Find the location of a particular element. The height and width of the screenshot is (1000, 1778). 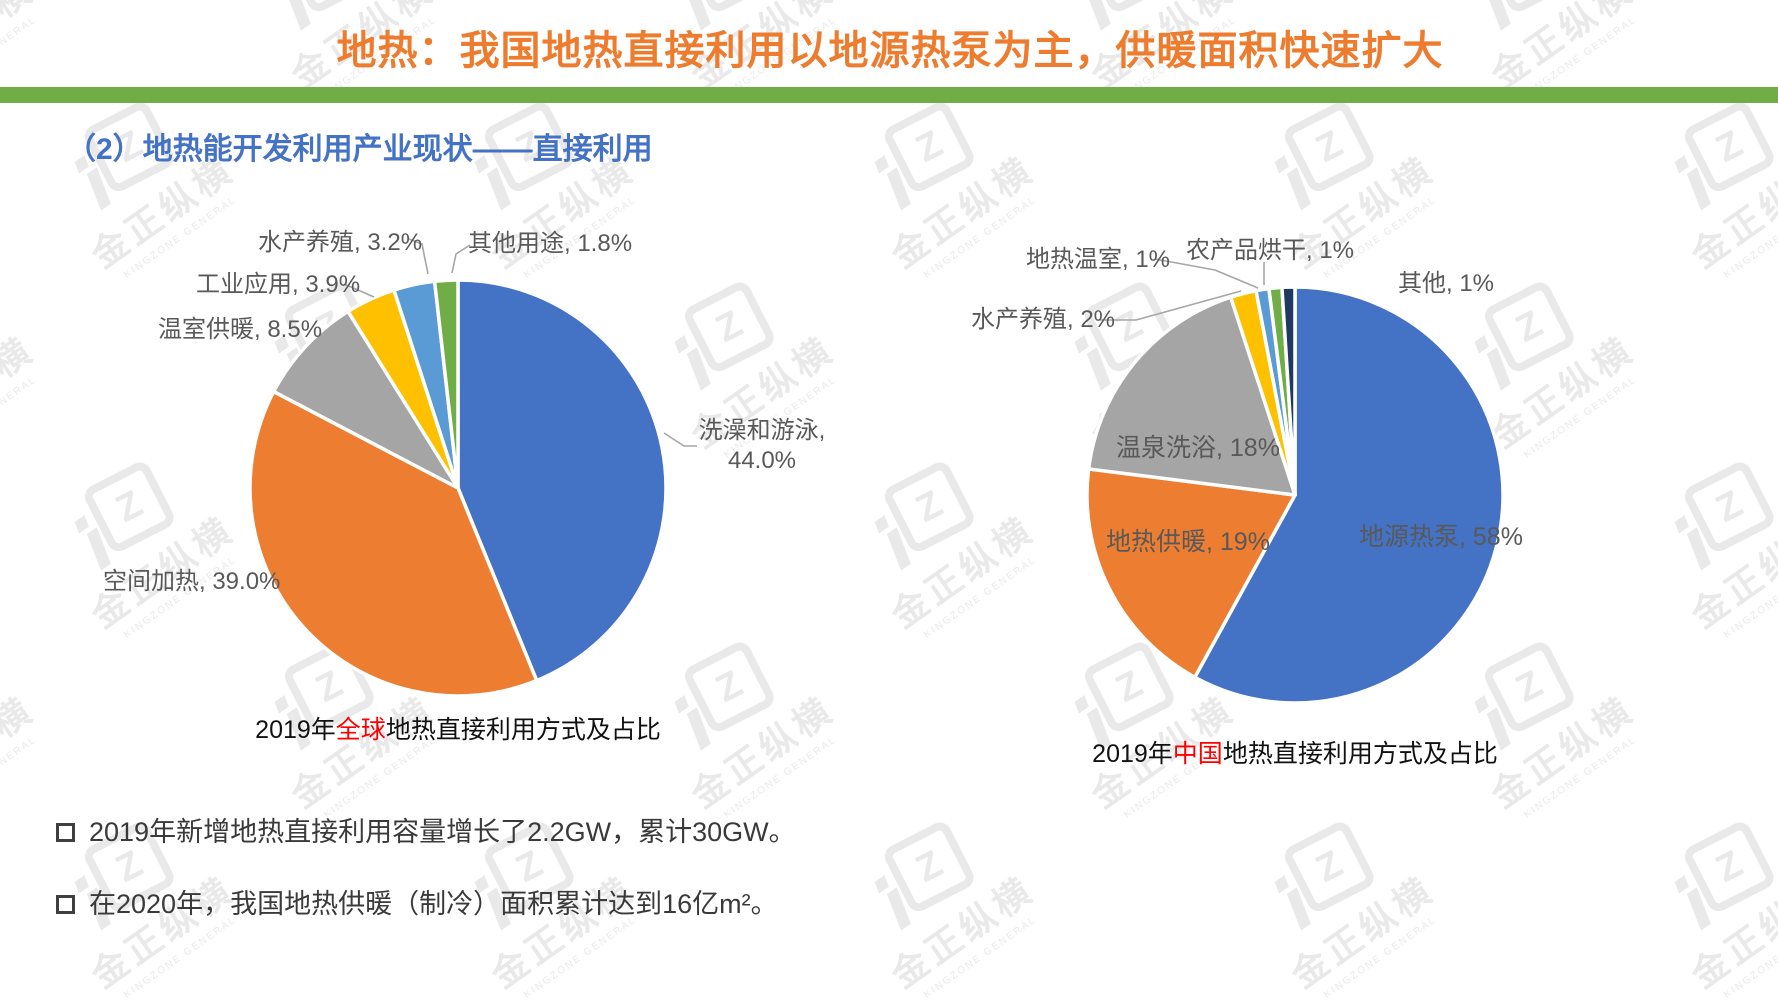

bullet-row-1: 2019年新增地热直接利用容量增长了2.2GW，累计30GW。 is located at coordinates (426, 832).